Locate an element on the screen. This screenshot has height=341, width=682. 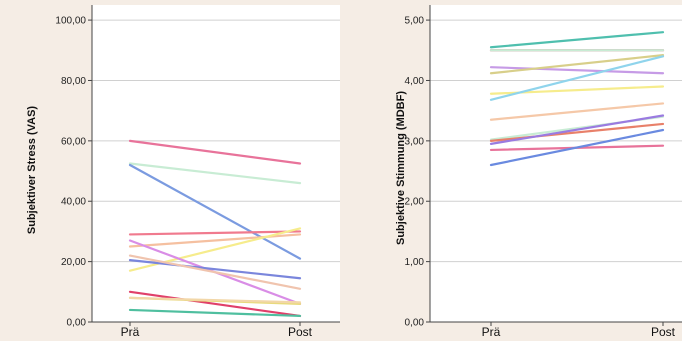
y-tick-label: 40,00 is located at coordinates (73, 202).